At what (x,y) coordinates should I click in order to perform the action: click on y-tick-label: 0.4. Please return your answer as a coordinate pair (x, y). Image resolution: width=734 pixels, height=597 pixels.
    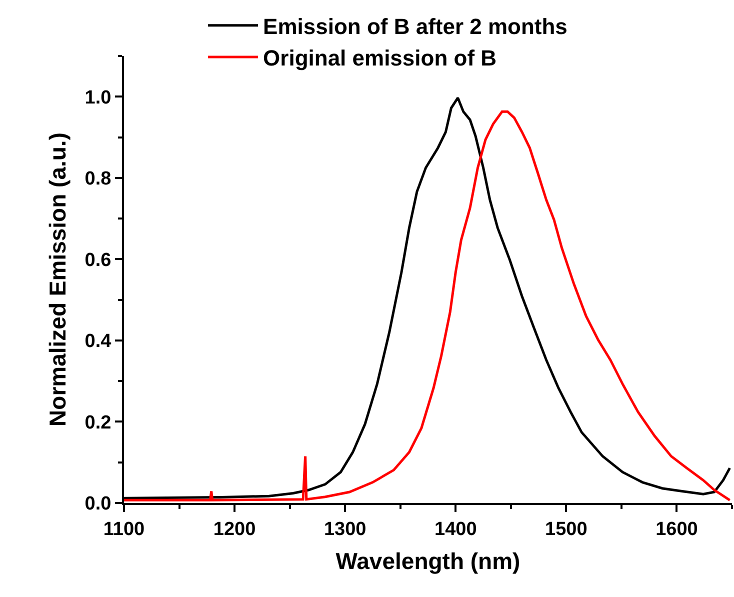
    Looking at the image, I should click on (98, 341).